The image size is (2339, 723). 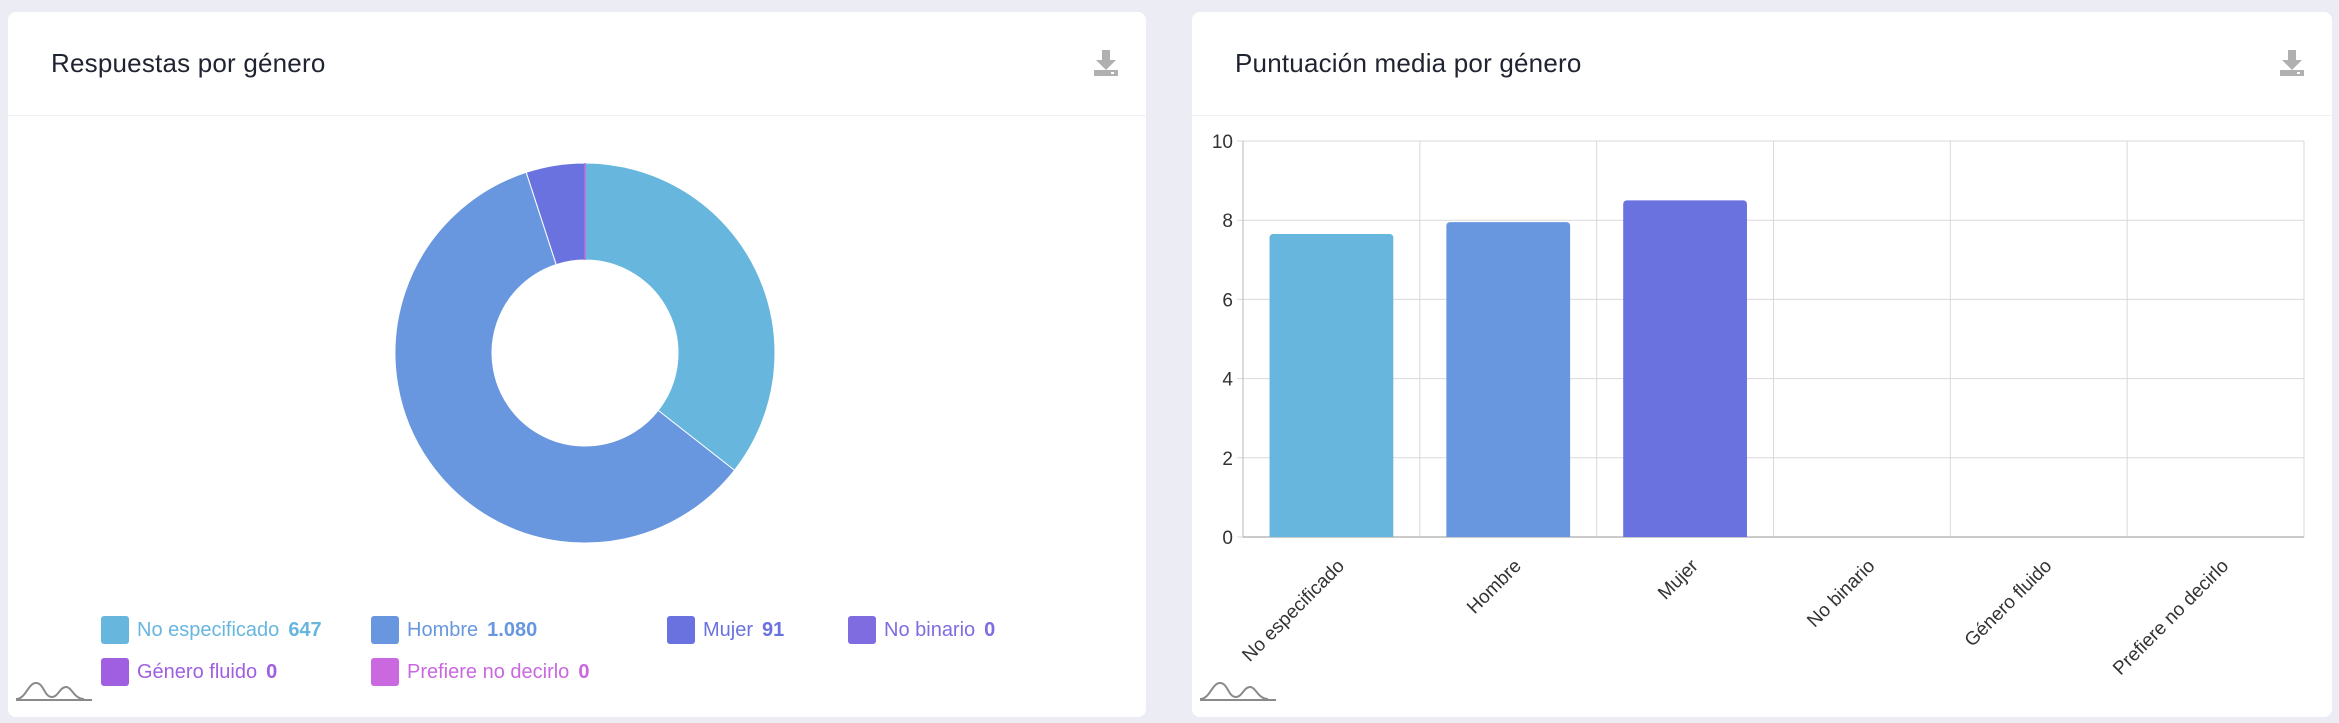 I want to click on x-tick-label: Mujer, so click(x=1678, y=579).